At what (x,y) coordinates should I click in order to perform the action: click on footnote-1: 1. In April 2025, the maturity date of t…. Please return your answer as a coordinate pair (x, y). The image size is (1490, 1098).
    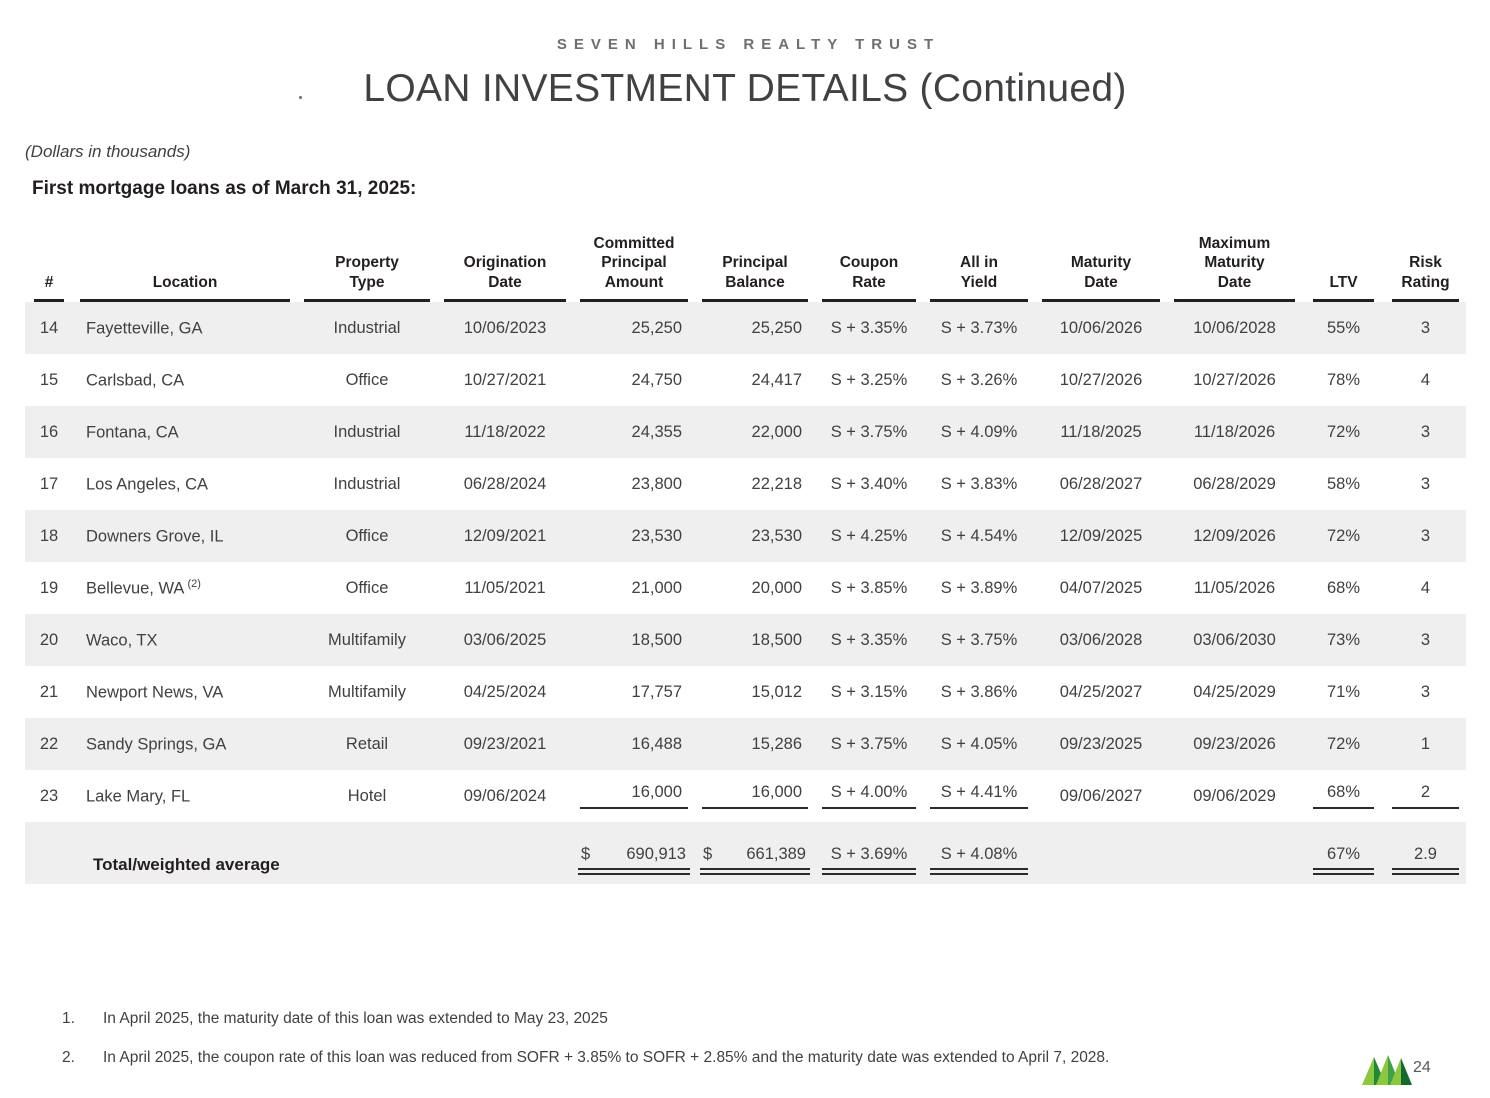
    Looking at the image, I should click on (585, 1019).